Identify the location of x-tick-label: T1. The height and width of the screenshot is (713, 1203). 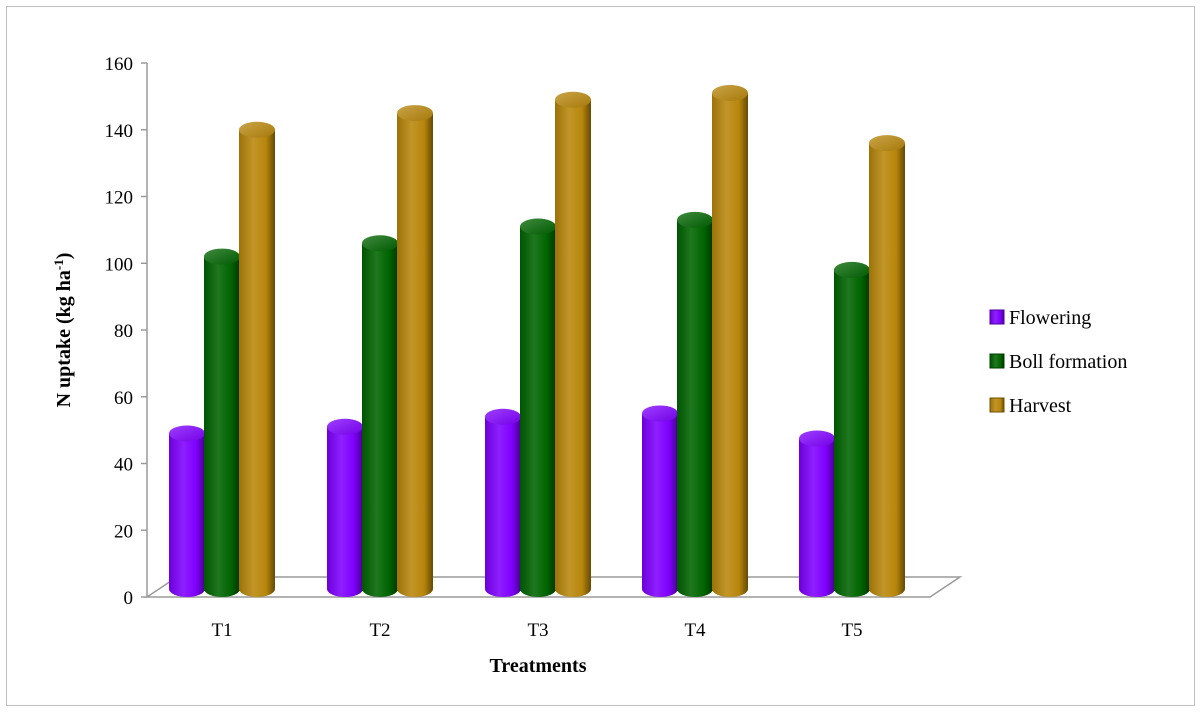
(221, 630).